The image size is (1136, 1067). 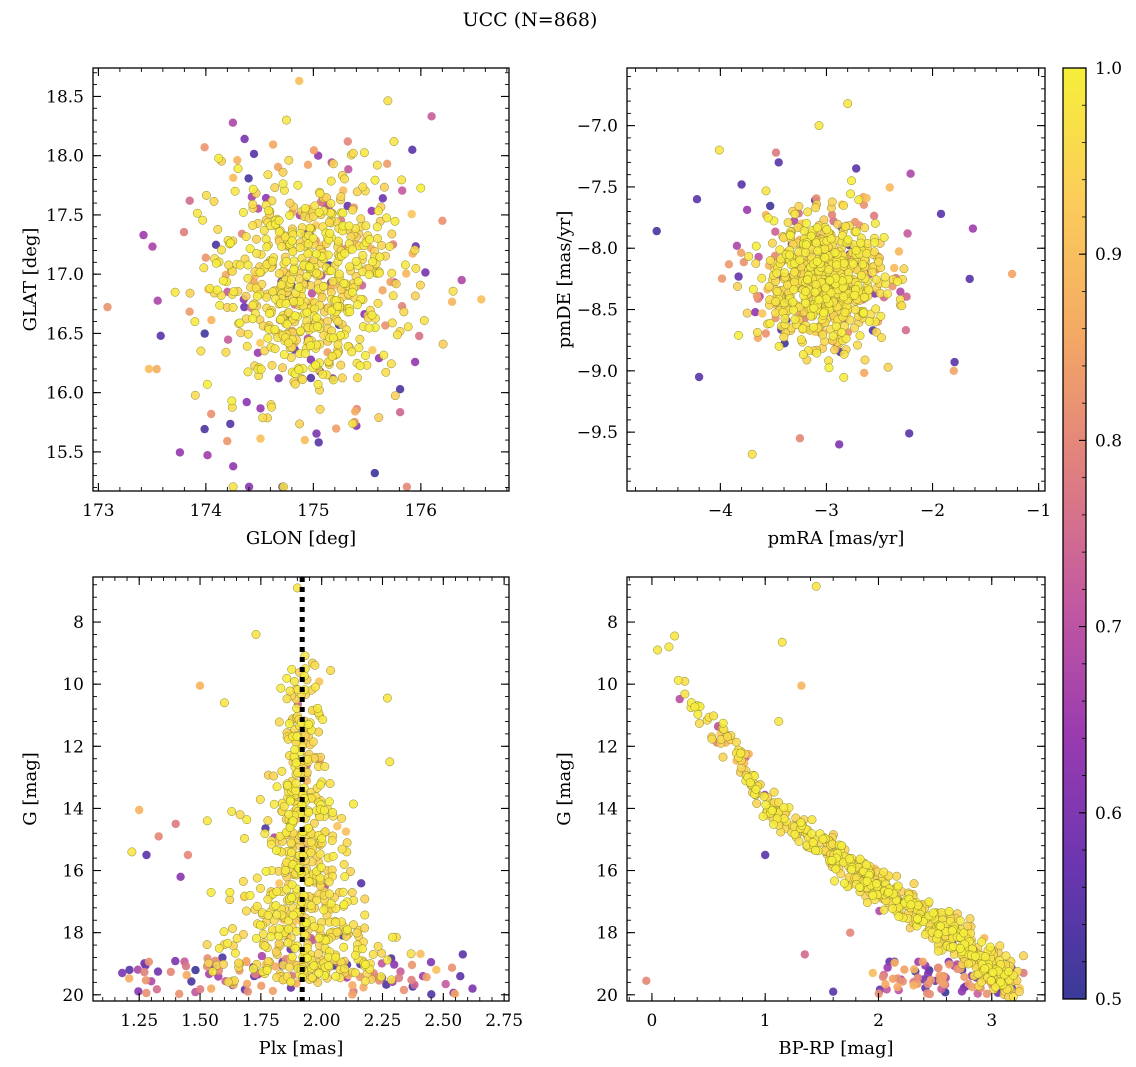 I want to click on scatter-points, so click(x=834, y=279).